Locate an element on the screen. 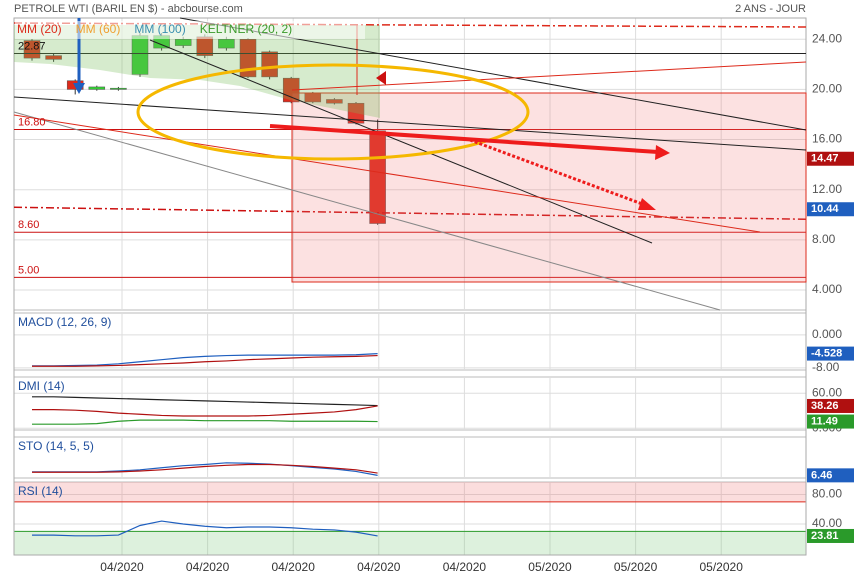 This screenshot has width=855, height=580. legend-entry: MM (60) is located at coordinates (98, 29).